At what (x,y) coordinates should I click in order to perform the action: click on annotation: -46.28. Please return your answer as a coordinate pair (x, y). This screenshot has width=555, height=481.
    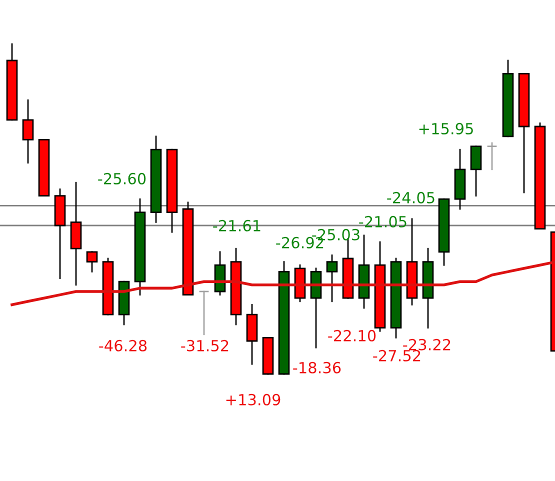
    Looking at the image, I should click on (123, 346).